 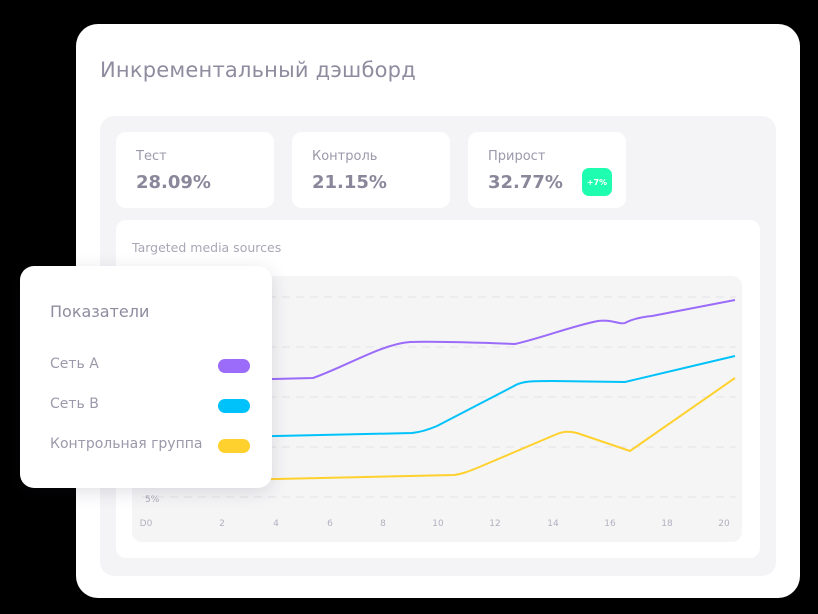 I want to click on series-line-set-b, so click(x=483, y=396).